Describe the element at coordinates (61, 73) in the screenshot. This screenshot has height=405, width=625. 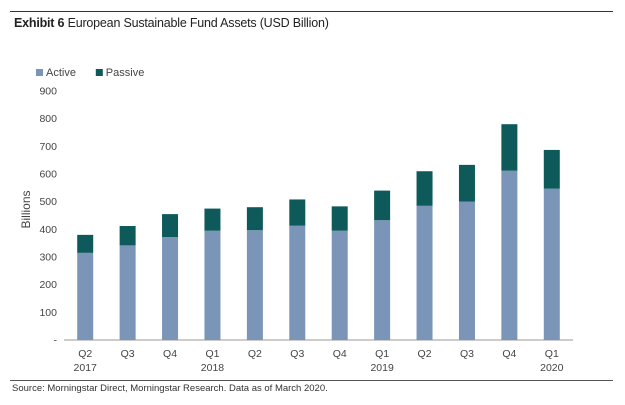
I see `legend-label-active: Active` at that location.